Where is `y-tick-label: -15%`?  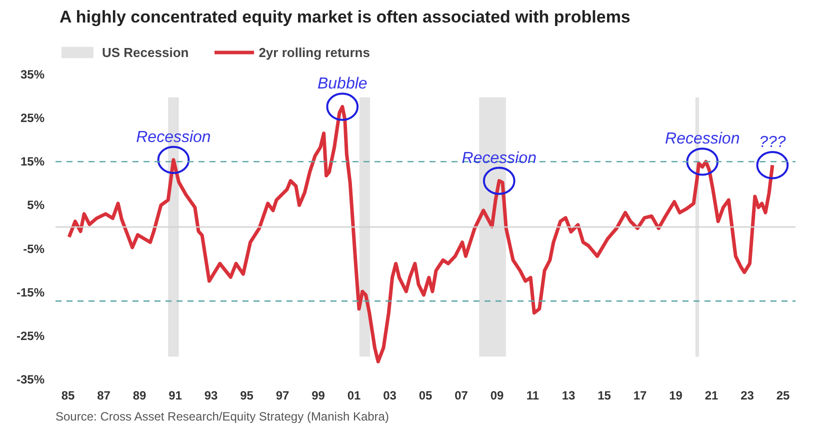 y-tick-label: -15% is located at coordinates (30, 292).